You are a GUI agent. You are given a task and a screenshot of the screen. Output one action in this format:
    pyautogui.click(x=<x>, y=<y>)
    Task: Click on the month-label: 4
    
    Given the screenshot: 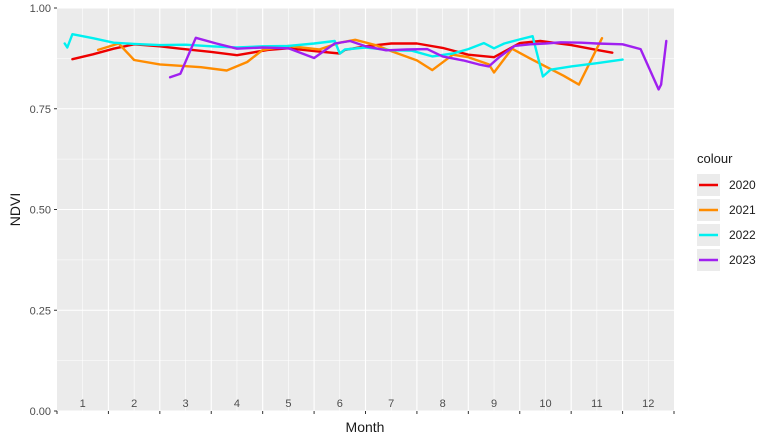 What is the action you would take?
    pyautogui.click(x=237, y=404)
    